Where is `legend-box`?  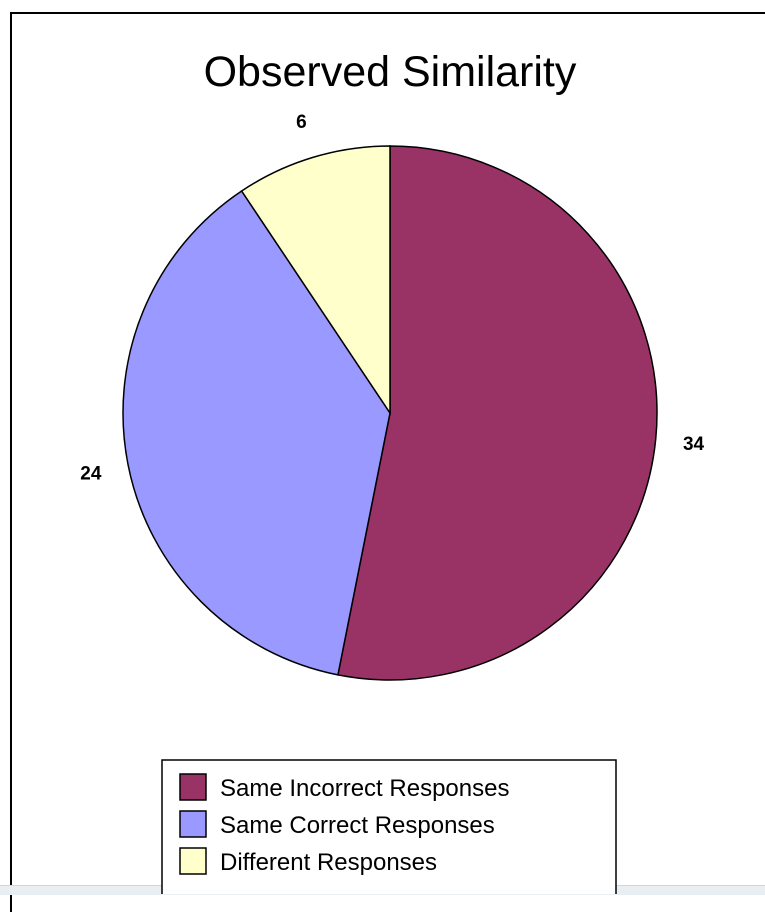
legend-box is located at coordinates (389, 826).